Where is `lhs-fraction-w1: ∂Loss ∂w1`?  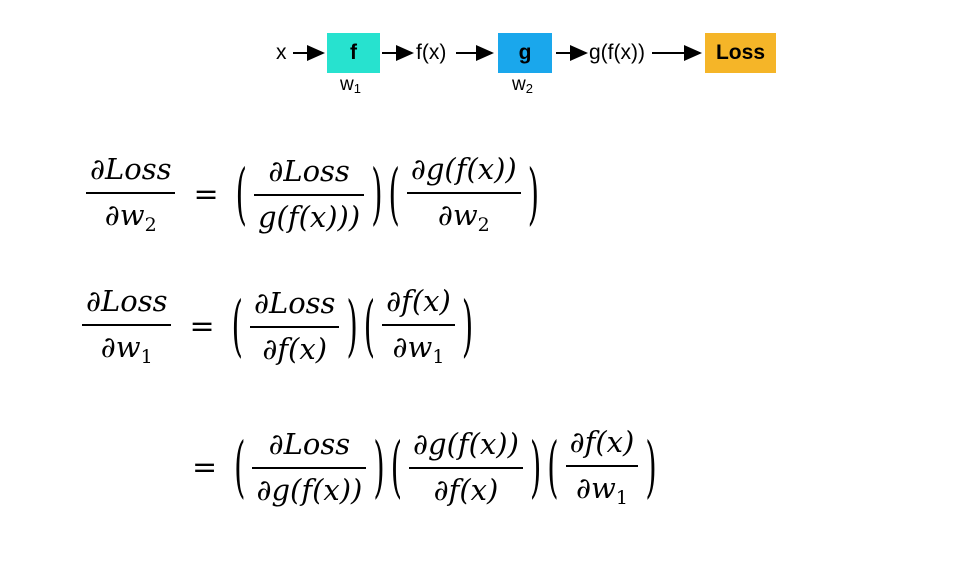 lhs-fraction-w1: ∂Loss ∂w1 is located at coordinates (127, 326).